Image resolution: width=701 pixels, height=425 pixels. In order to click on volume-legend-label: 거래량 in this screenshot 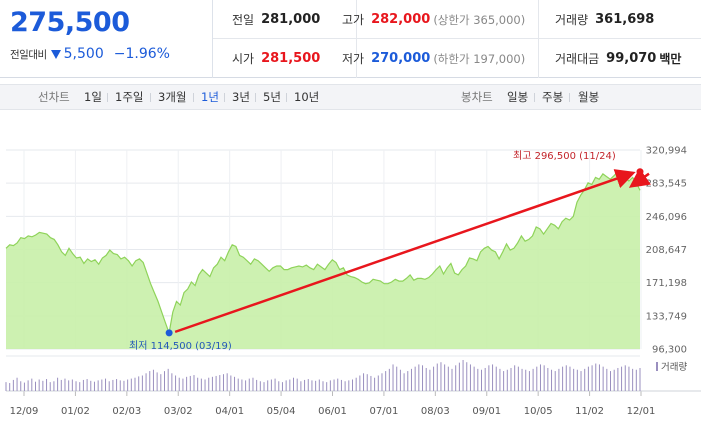, I will do `click(674, 367)`.